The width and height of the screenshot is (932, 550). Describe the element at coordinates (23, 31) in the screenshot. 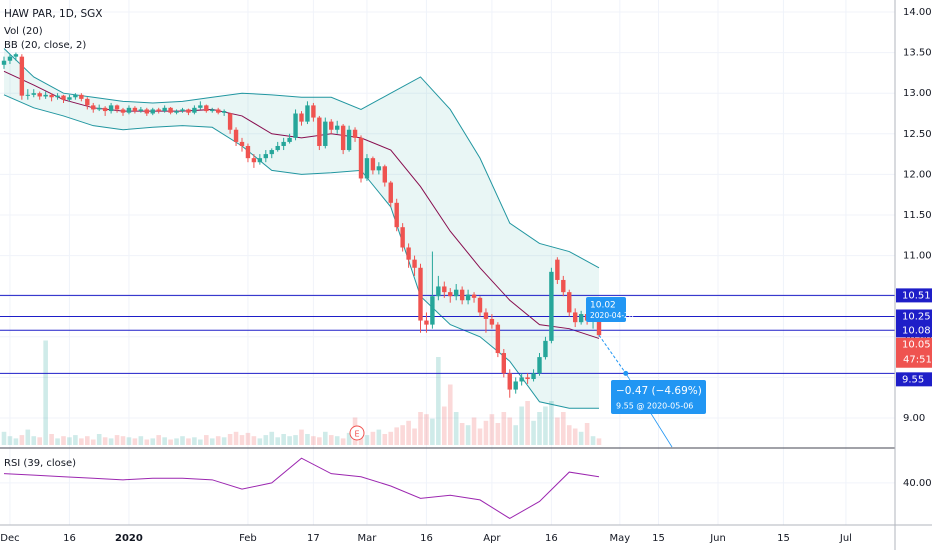

I see `volume-label: Vol (20)` at that location.